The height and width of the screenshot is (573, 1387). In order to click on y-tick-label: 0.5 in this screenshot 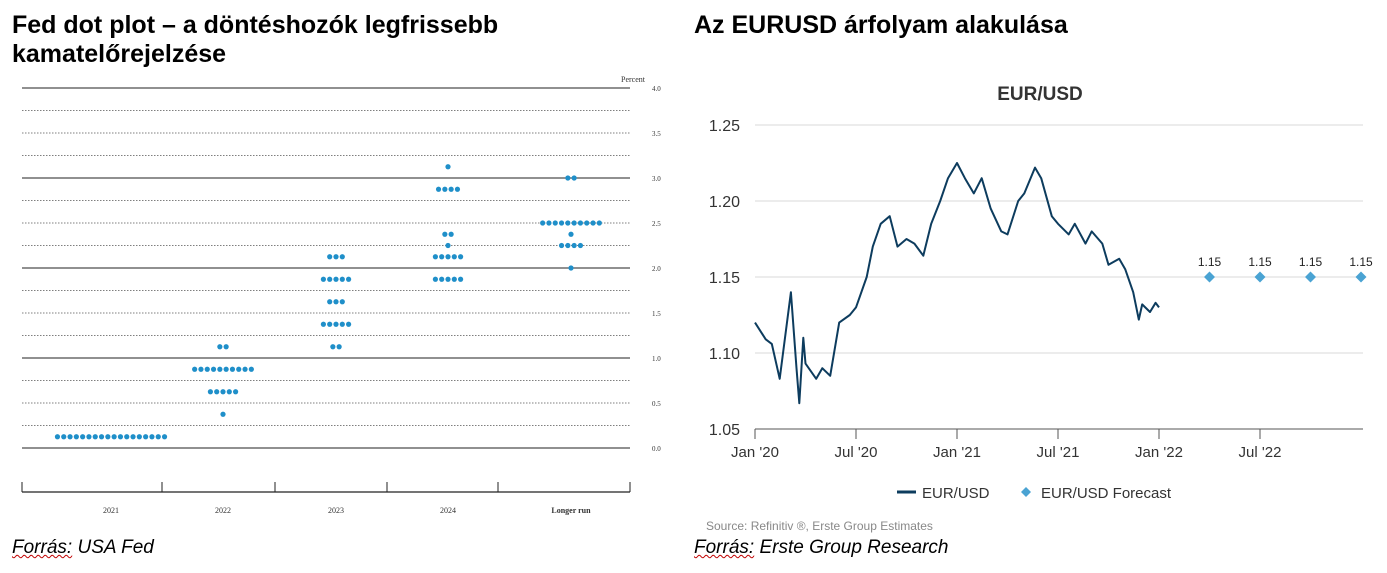, I will do `click(656, 404)`.